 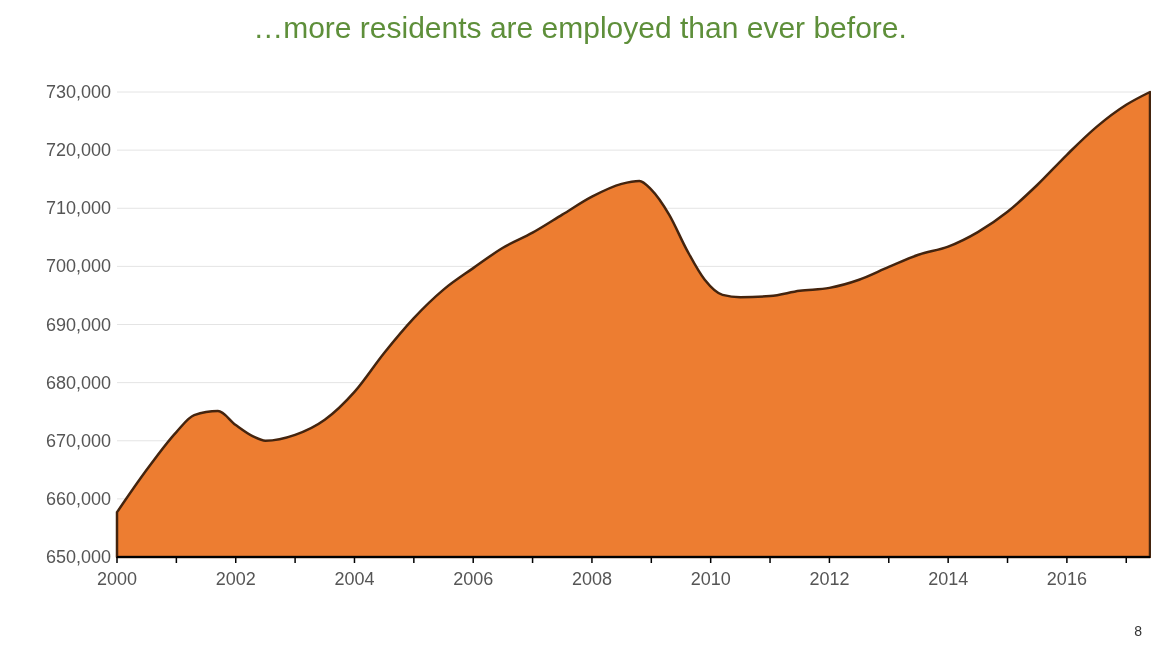 What do you see at coordinates (473, 579) in the screenshot?
I see `x-tick-label: 2006` at bounding box center [473, 579].